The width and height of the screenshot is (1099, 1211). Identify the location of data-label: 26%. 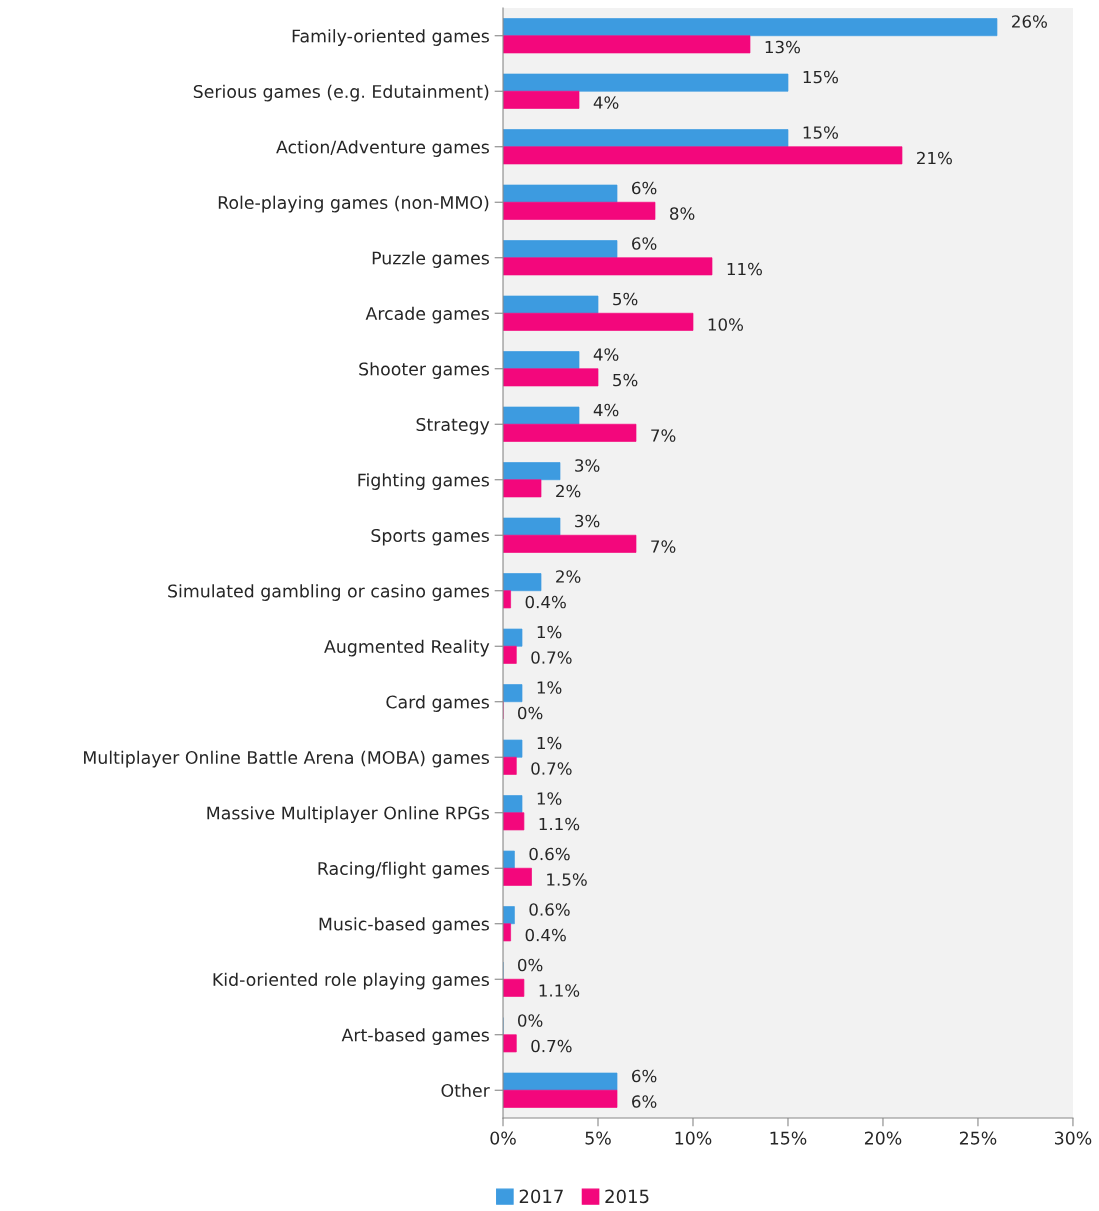
(1029, 21).